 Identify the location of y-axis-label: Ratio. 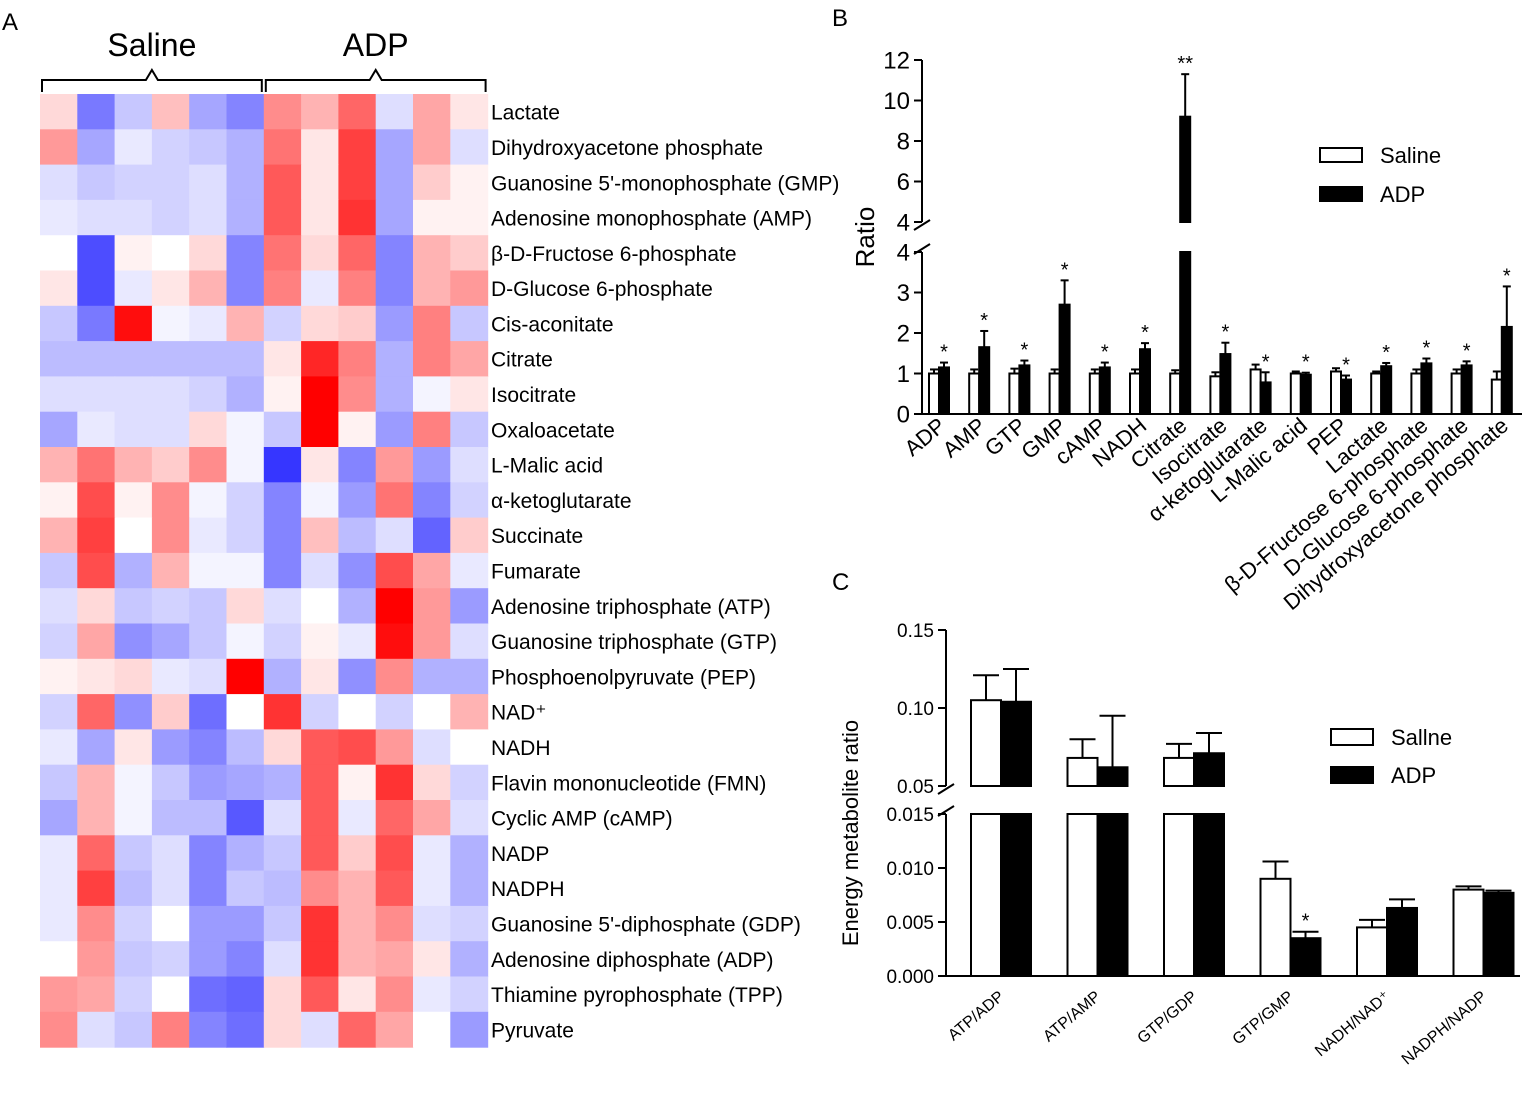
(865, 237).